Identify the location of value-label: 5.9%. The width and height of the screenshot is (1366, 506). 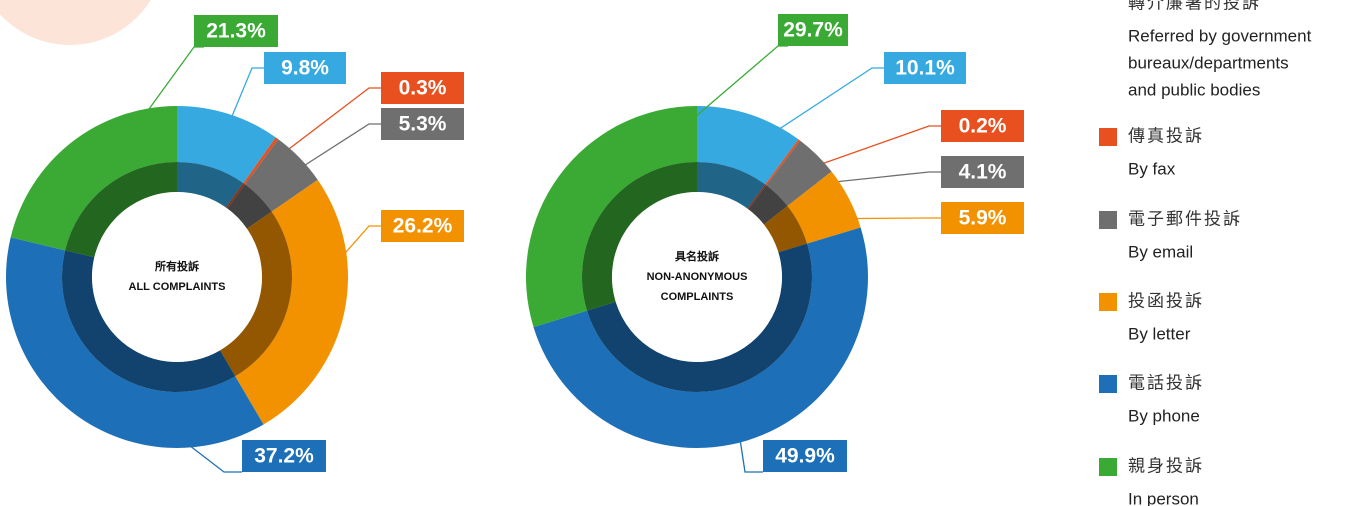
(983, 218).